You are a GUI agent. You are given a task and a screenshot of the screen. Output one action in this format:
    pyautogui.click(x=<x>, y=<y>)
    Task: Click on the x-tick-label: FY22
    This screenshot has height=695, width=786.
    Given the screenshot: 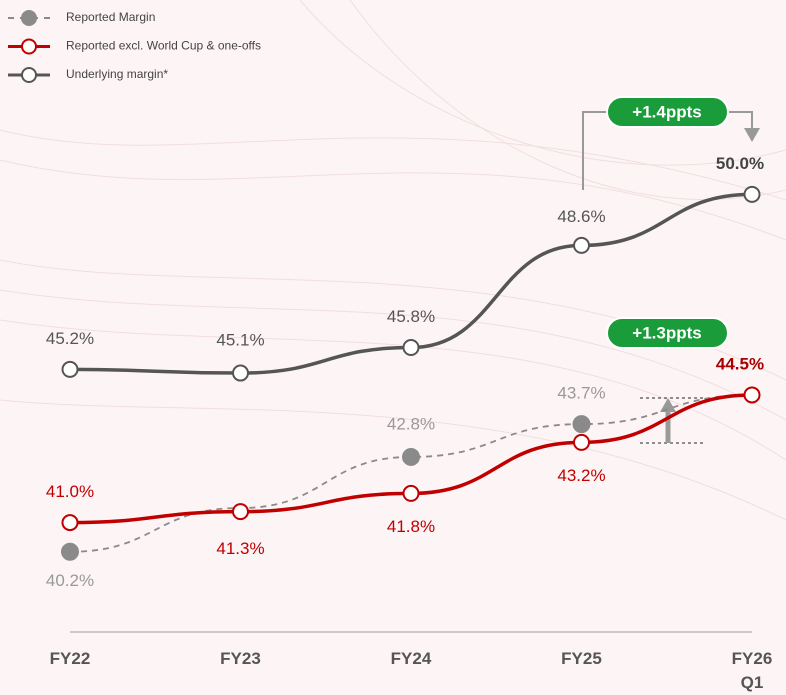 What is the action you would take?
    pyautogui.click(x=70, y=658)
    